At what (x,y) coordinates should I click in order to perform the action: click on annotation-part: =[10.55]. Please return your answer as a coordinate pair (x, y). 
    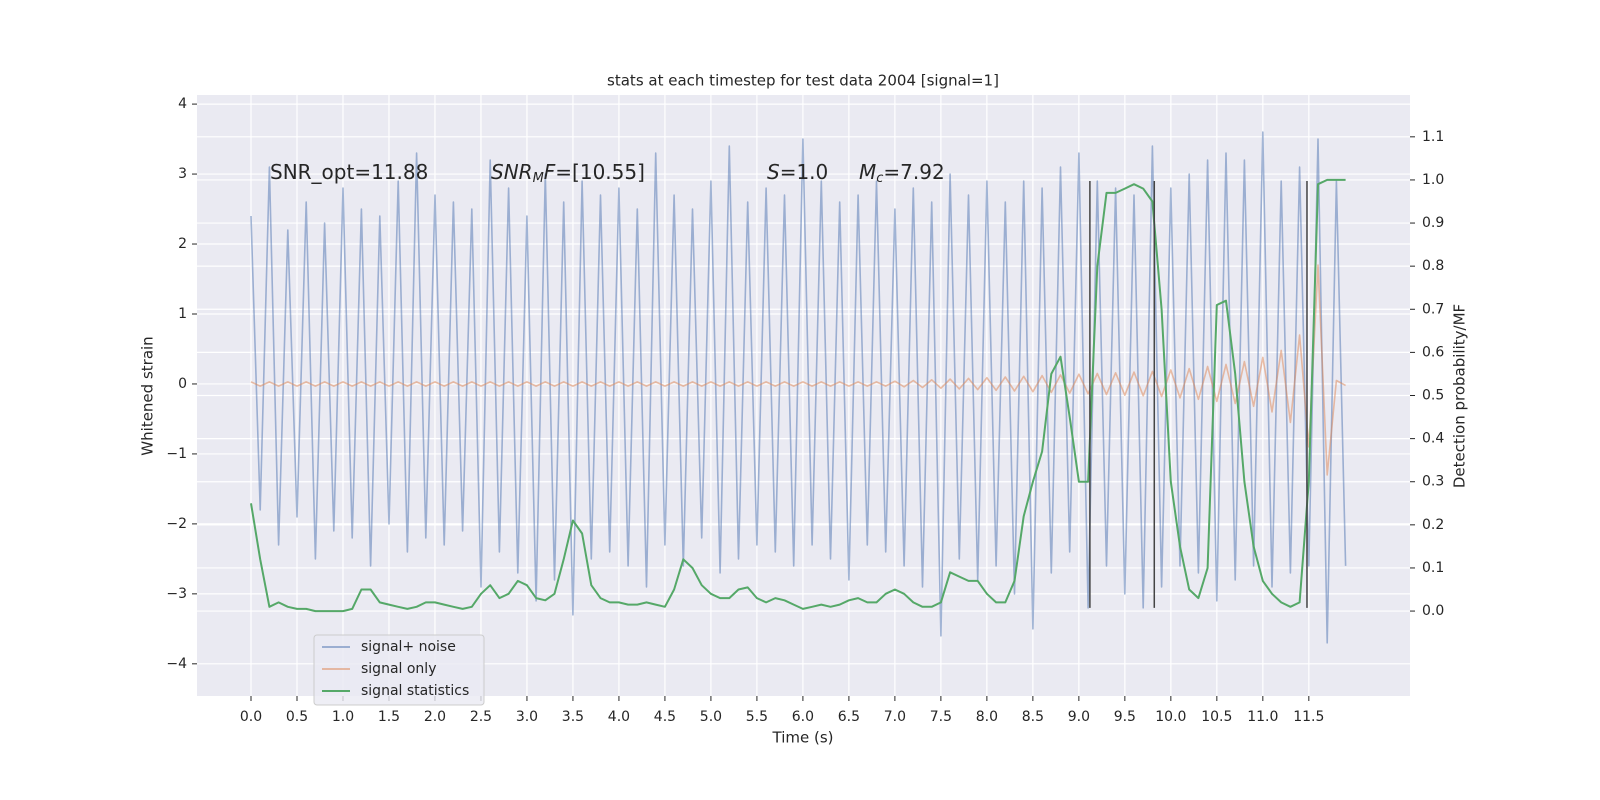
    Looking at the image, I should click on (600, 172).